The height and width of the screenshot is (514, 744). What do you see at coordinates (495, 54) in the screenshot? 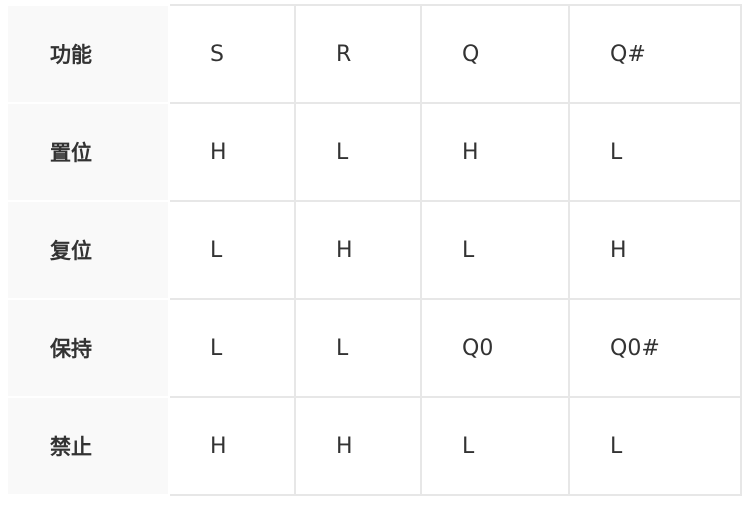
I see `table-cell: Q` at bounding box center [495, 54].